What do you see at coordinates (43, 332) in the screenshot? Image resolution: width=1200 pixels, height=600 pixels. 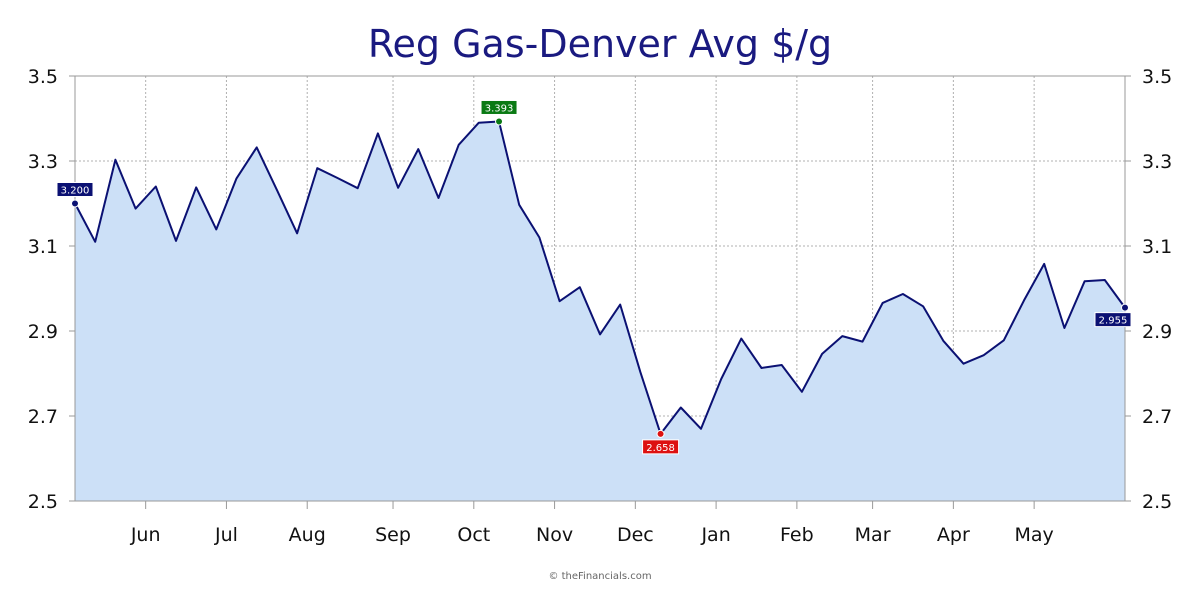 I see `y-tick-label-left: 2.9` at bounding box center [43, 332].